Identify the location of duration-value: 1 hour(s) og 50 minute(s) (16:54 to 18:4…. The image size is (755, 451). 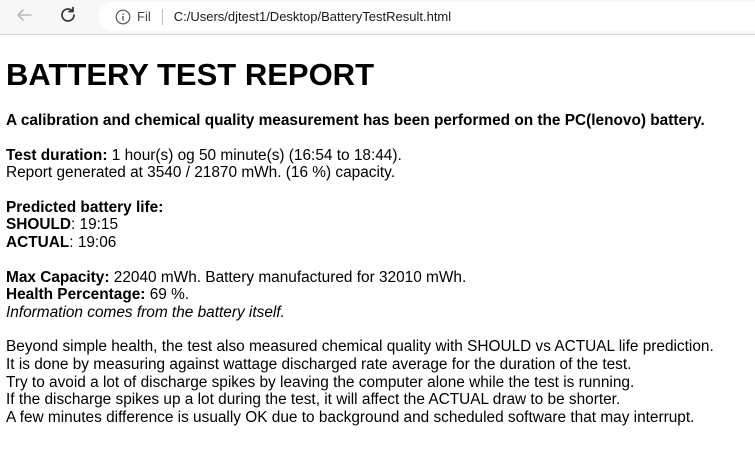
(254, 155).